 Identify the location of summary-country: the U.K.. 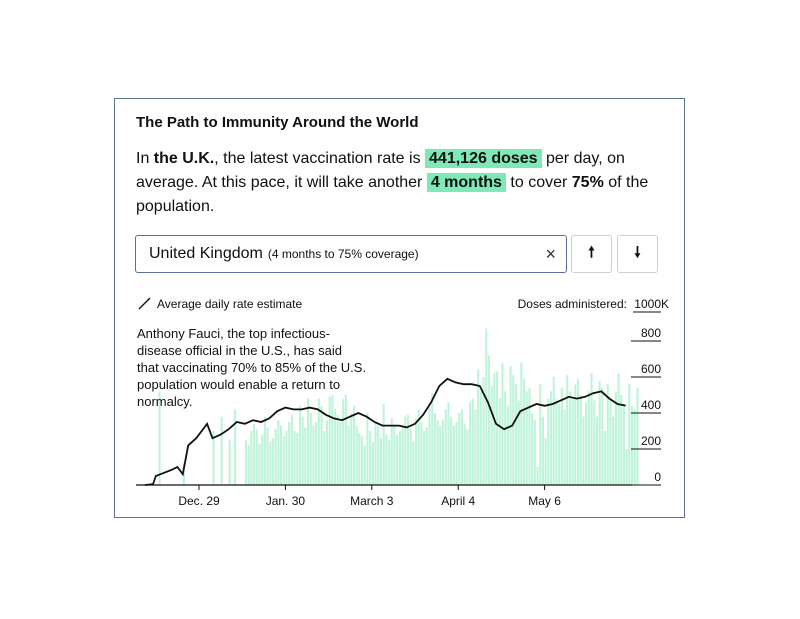
(184, 158).